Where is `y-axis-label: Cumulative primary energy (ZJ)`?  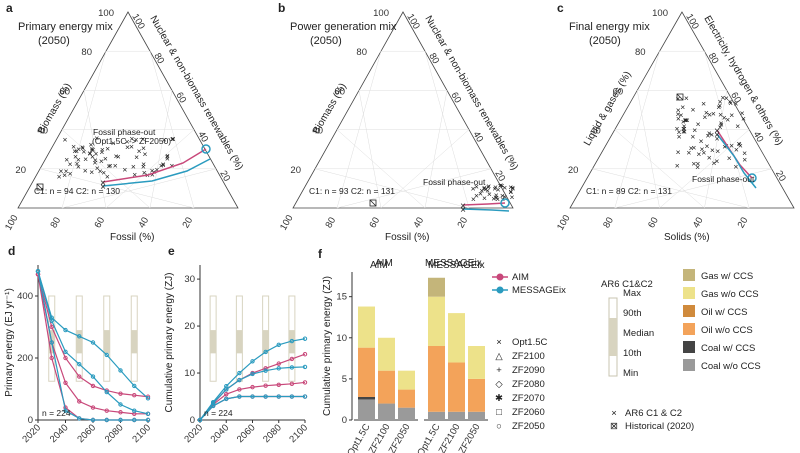
y-axis-label: Cumulative primary energy (ZJ) is located at coordinates (169, 342).